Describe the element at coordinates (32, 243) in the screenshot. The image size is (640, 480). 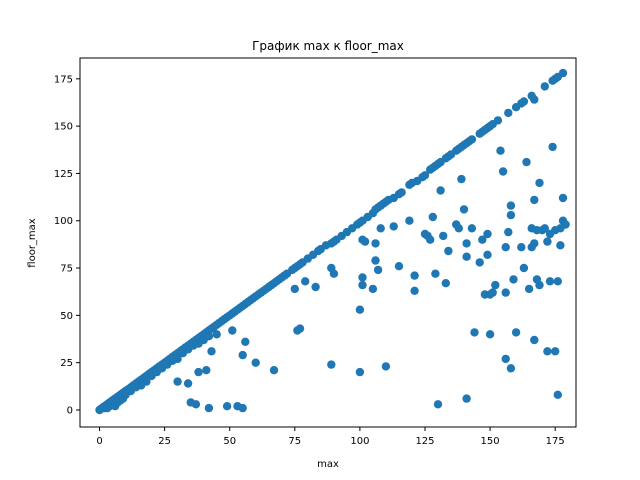
I see `y-axis-label: floor_max` at that location.